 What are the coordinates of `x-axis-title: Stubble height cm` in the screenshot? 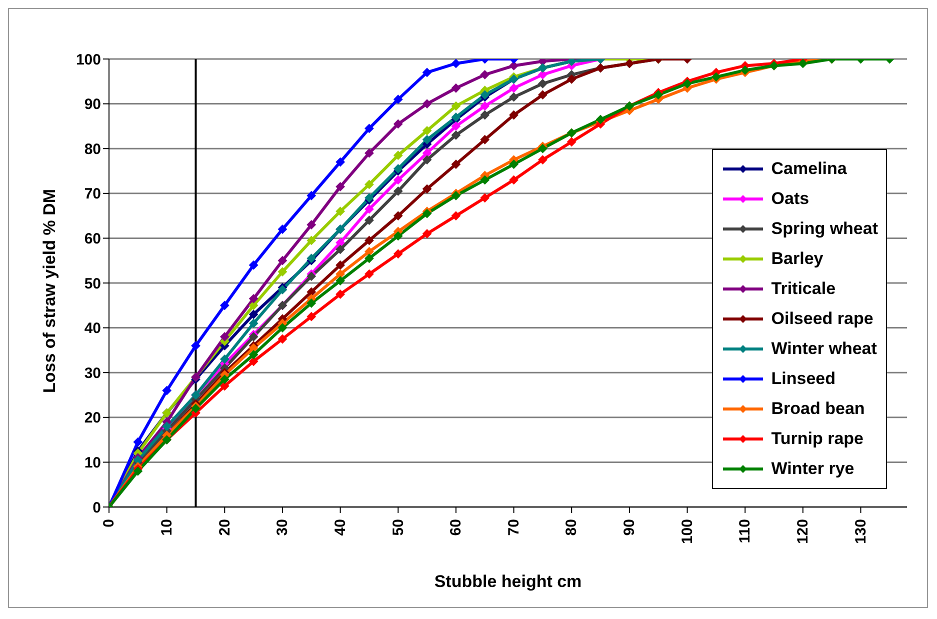 It's located at (508, 581).